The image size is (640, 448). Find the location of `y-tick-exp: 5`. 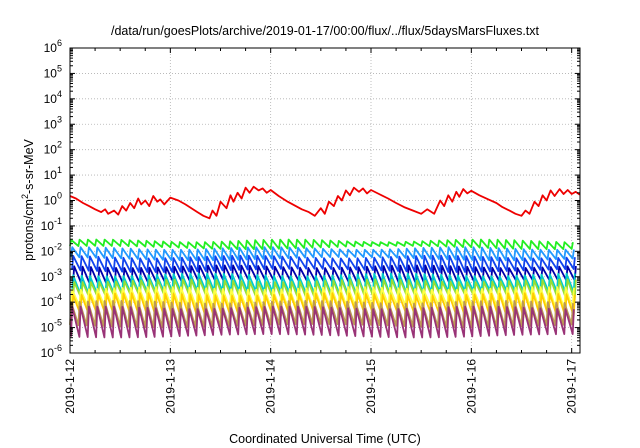

y-tick-exp: 5 is located at coordinates (59, 68).